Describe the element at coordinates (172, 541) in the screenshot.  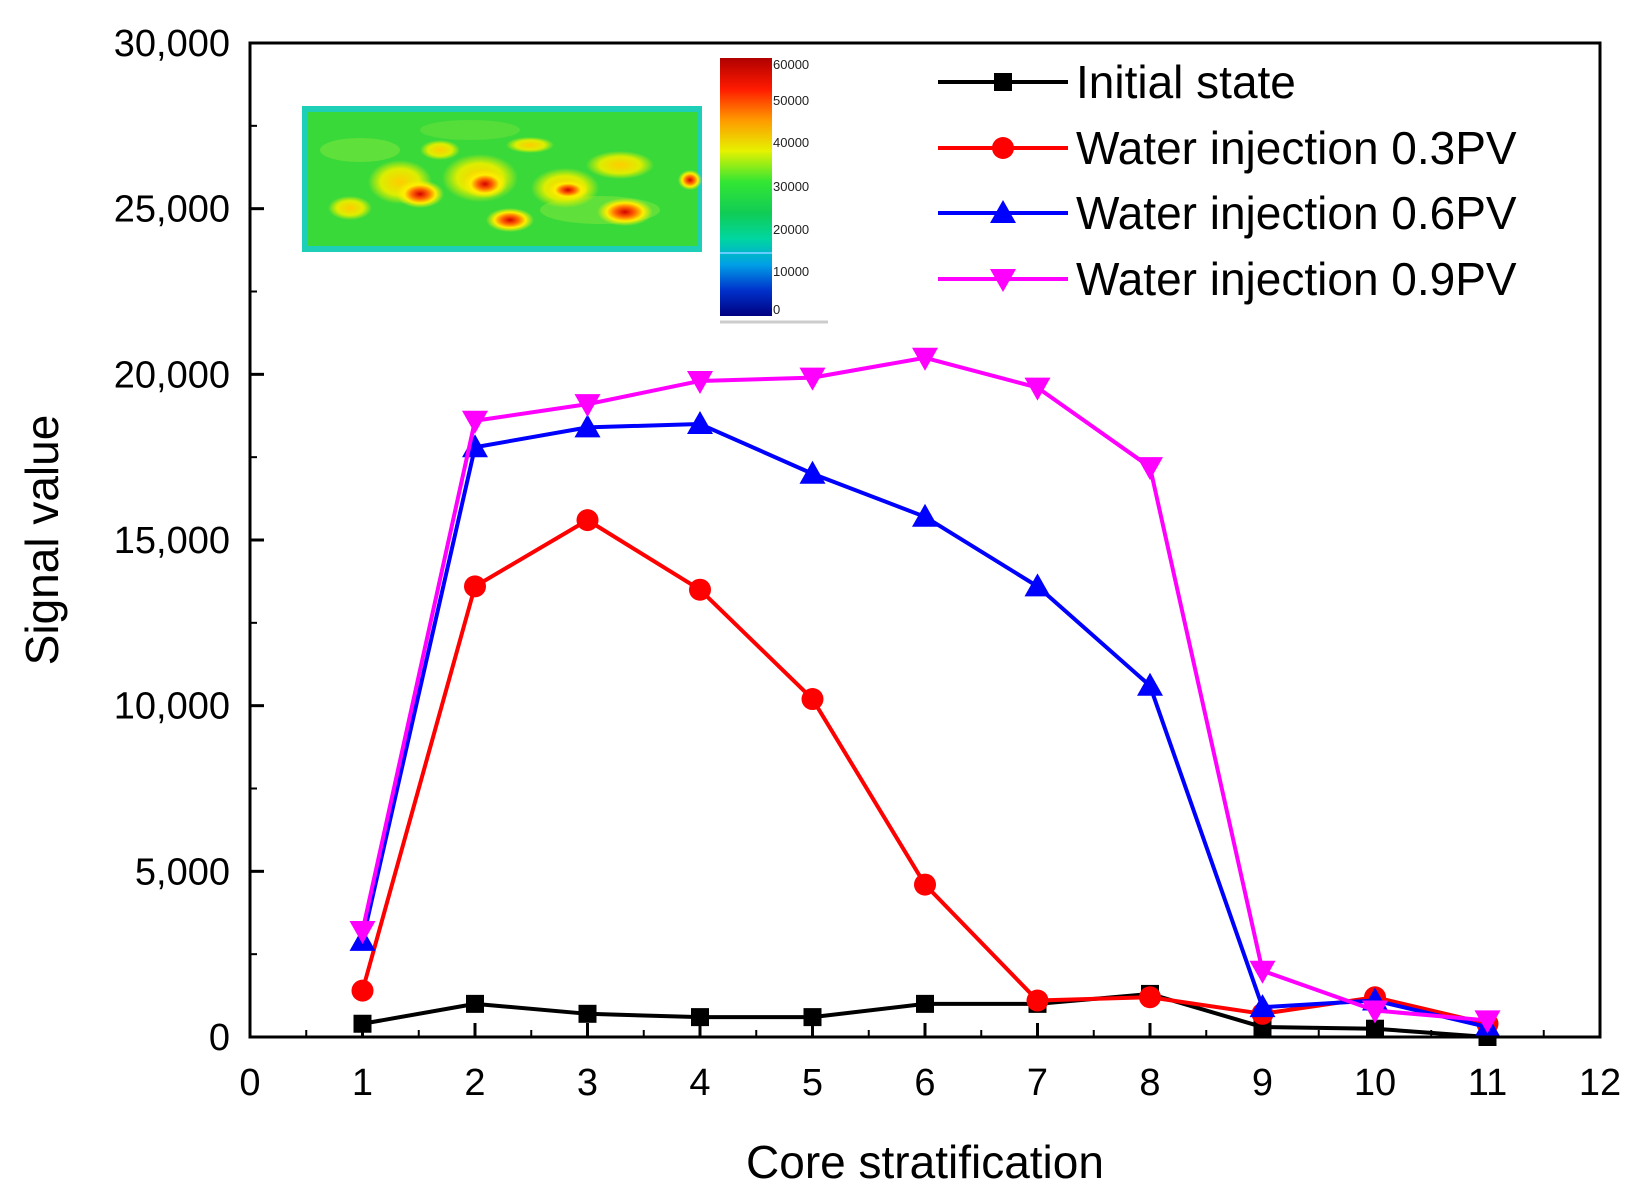
I see `y-tick-label: 15,000` at that location.